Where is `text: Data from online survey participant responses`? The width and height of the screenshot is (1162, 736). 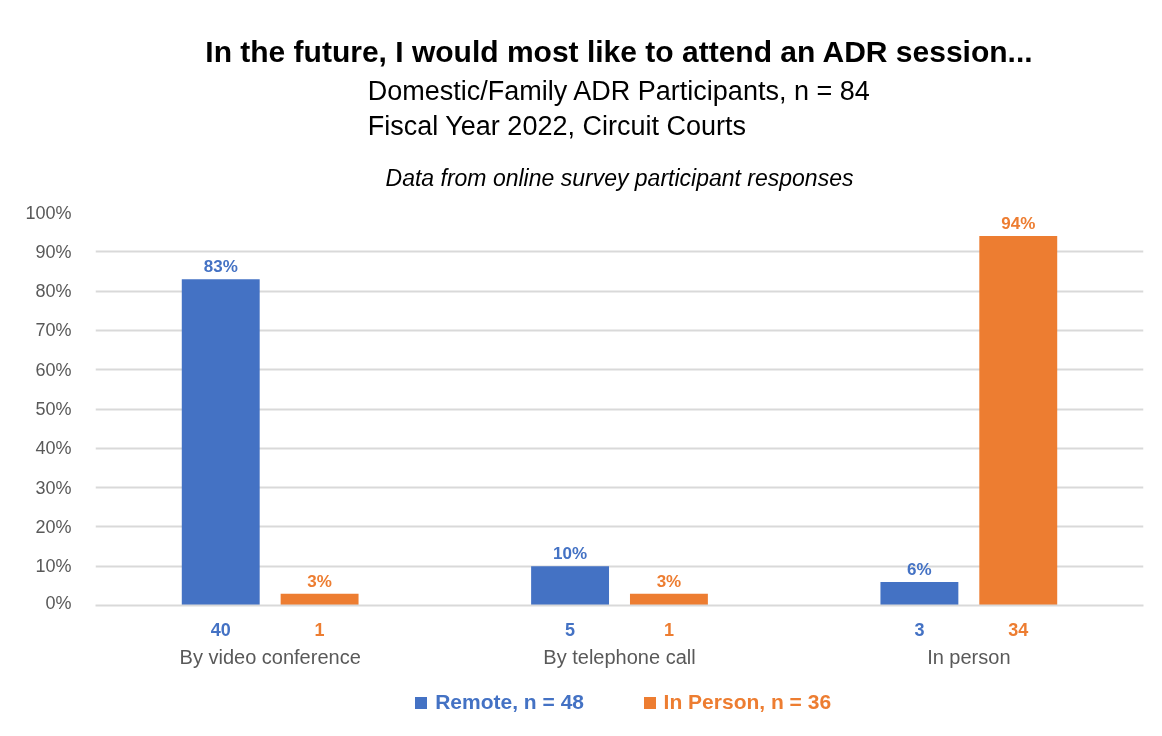
text: Data from online survey participant responses is located at coordinates (619, 177).